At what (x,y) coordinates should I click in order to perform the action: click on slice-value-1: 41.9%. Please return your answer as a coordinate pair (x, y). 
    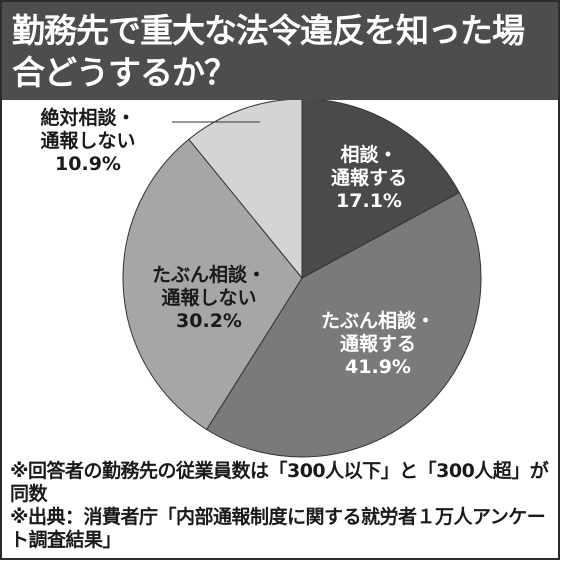
    Looking at the image, I should click on (378, 367).